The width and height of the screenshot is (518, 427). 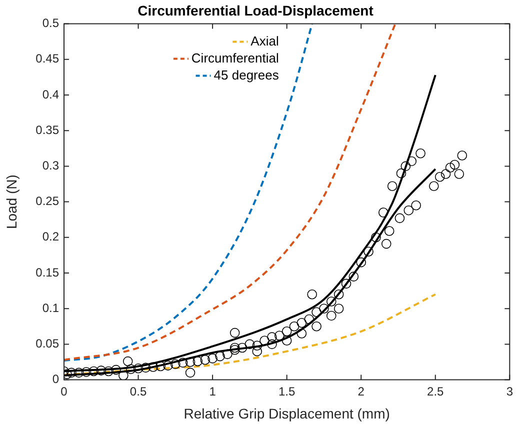 What do you see at coordinates (51, 307) in the screenshot?
I see `y-tick-label: 0.1` at bounding box center [51, 307].